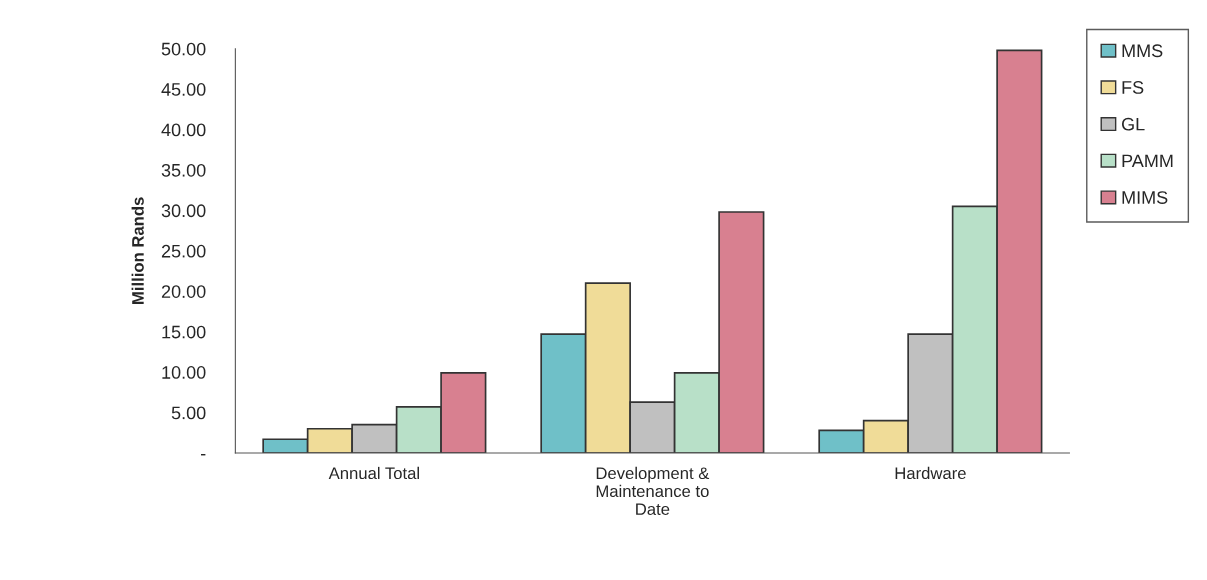 This screenshot has height=580, width=1207. I want to click on y-tick-label: 10.00, so click(184, 372).